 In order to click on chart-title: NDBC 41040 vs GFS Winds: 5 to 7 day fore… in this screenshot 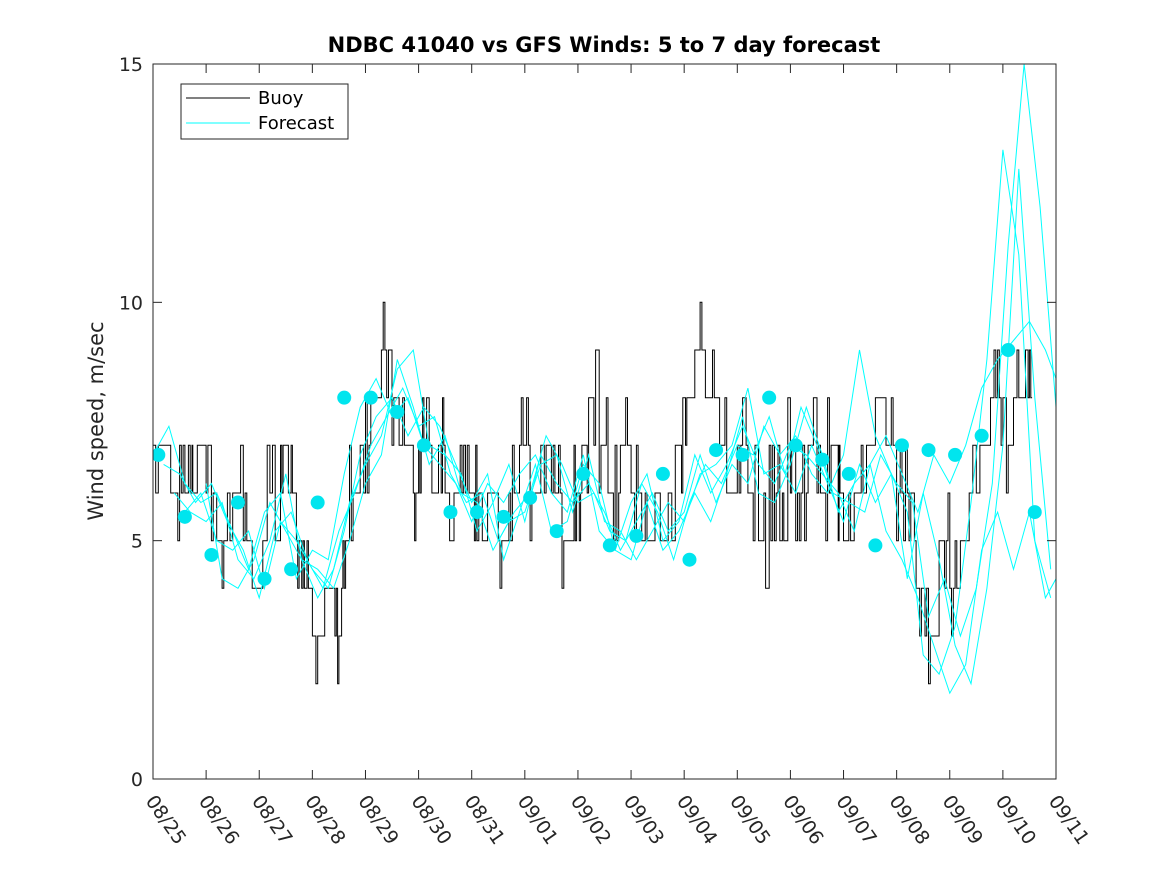, I will do `click(604, 45)`.